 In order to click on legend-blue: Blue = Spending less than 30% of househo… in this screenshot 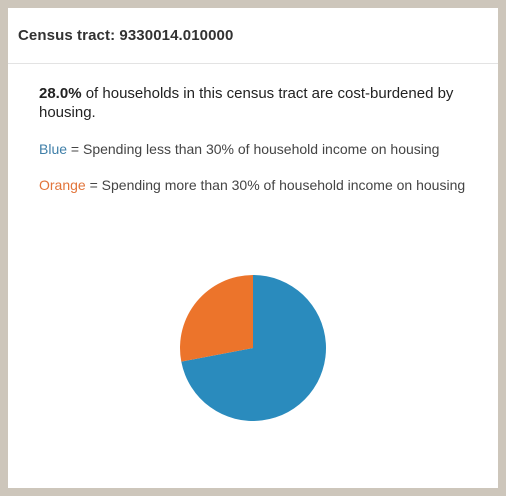, I will do `click(256, 149)`.